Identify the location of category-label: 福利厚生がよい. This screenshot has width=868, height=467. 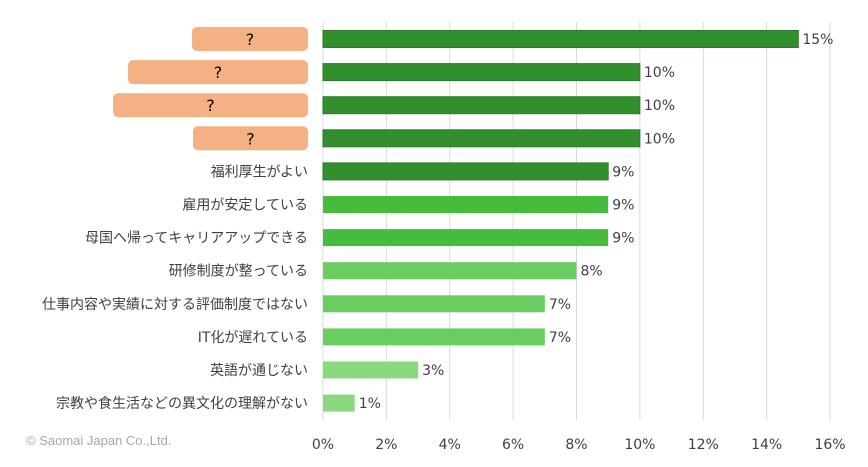
(259, 172).